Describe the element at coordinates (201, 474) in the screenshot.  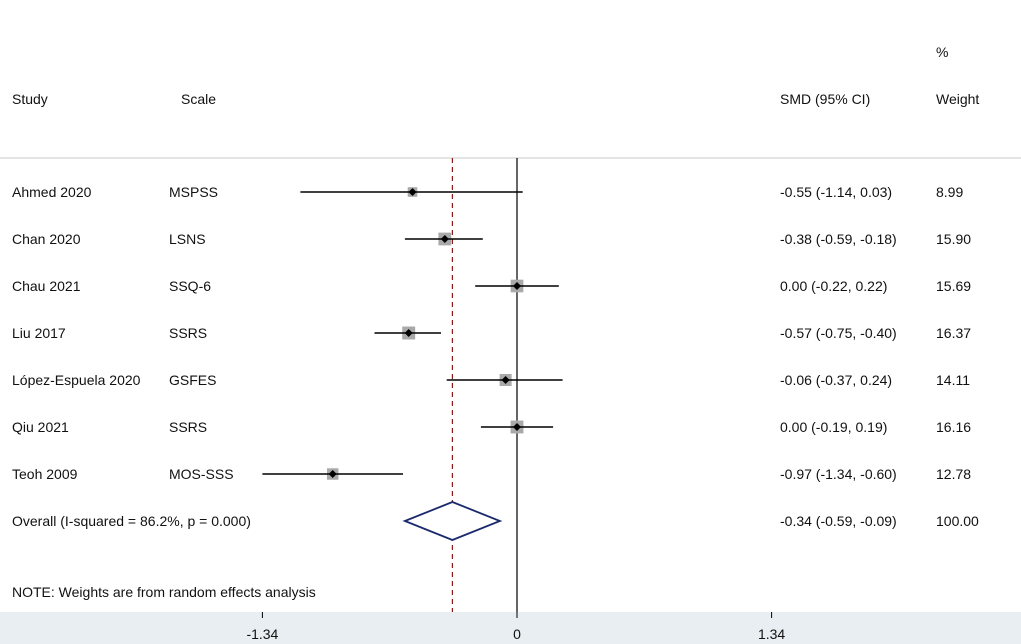
I see `scale-label: MOS-SSS` at that location.